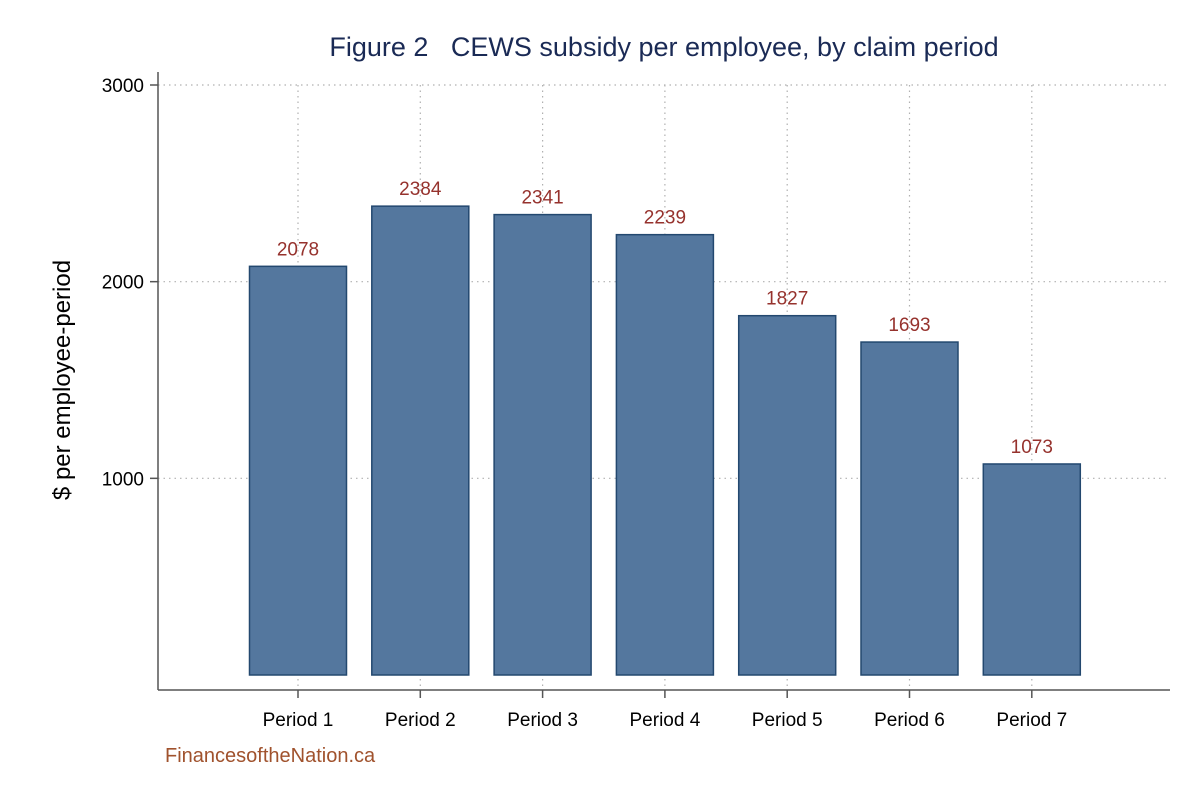  I want to click on x-tick-label-period-1: Period 1, so click(298, 720).